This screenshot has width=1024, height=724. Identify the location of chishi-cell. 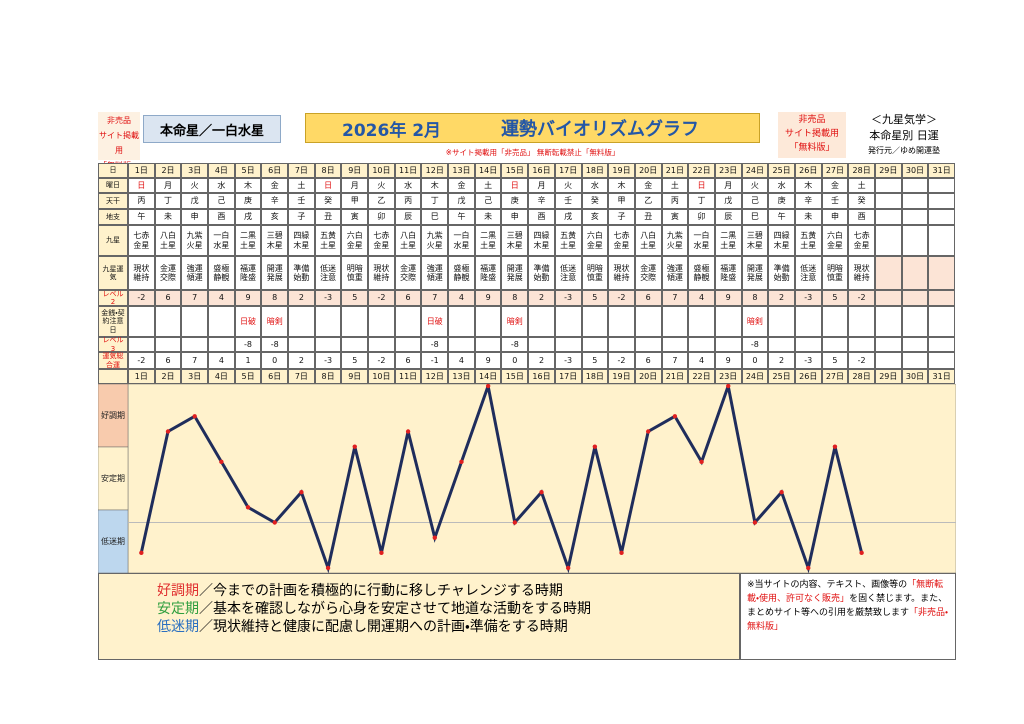
(888, 217).